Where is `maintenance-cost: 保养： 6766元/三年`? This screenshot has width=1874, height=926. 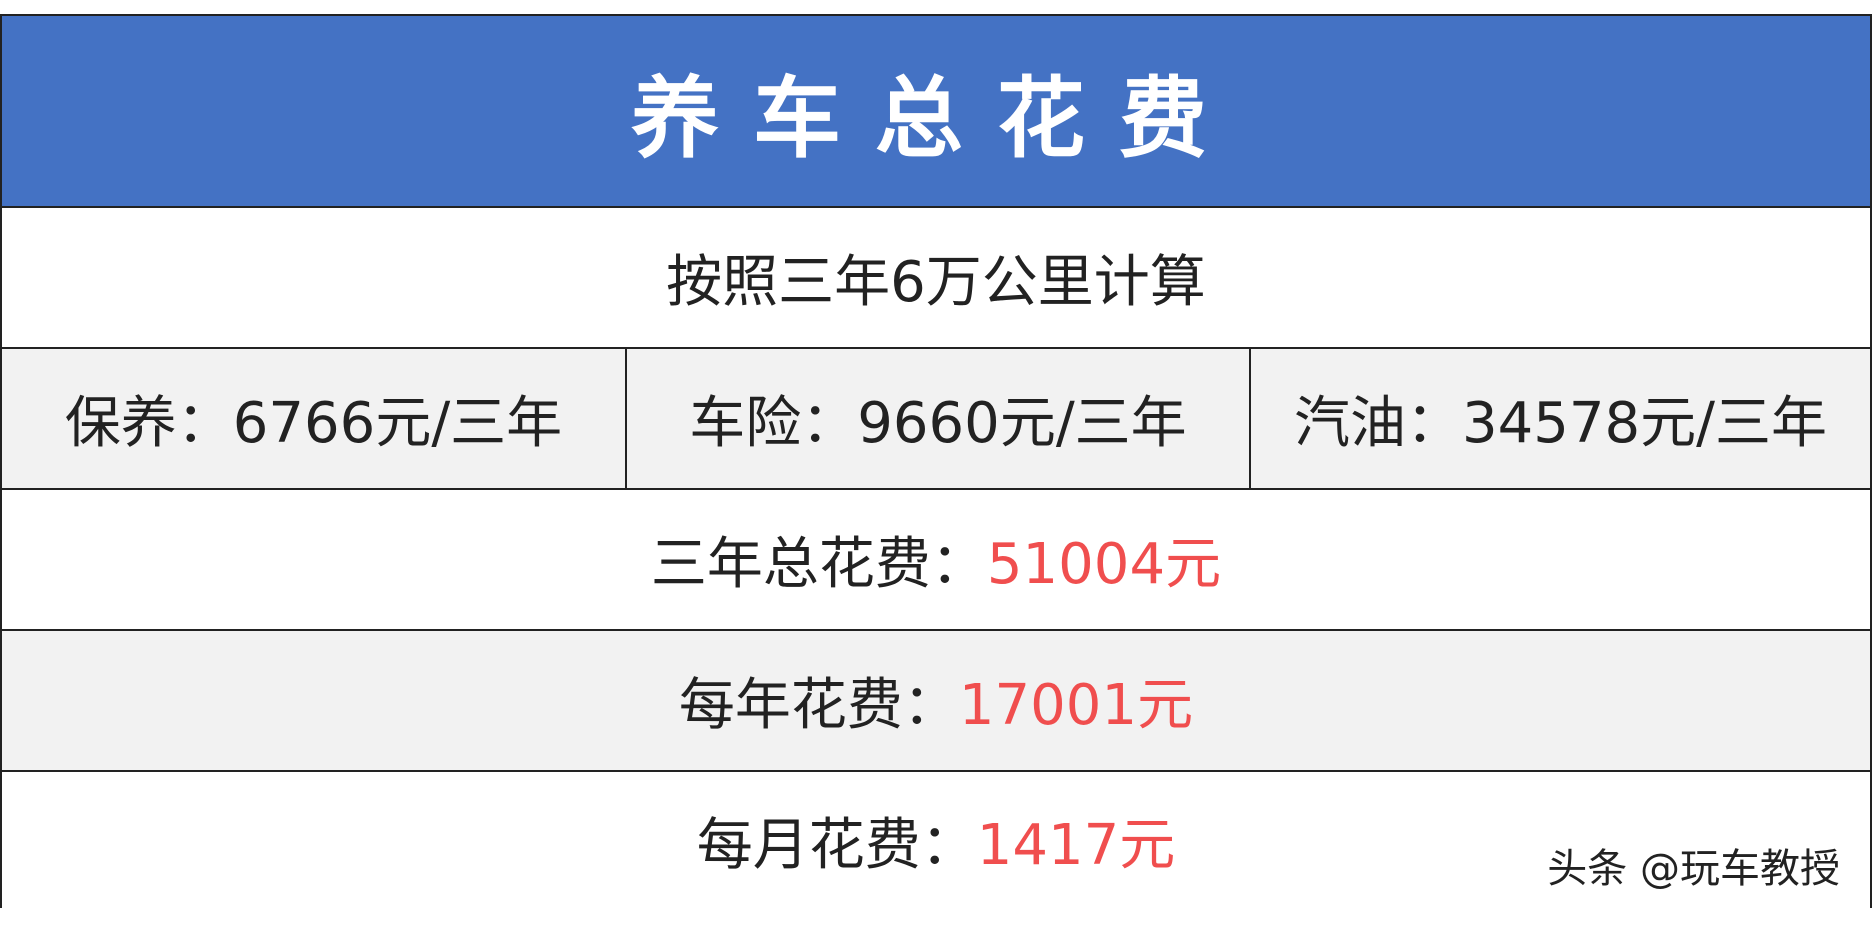 maintenance-cost: 保养： 6766元/三年 is located at coordinates (314, 418).